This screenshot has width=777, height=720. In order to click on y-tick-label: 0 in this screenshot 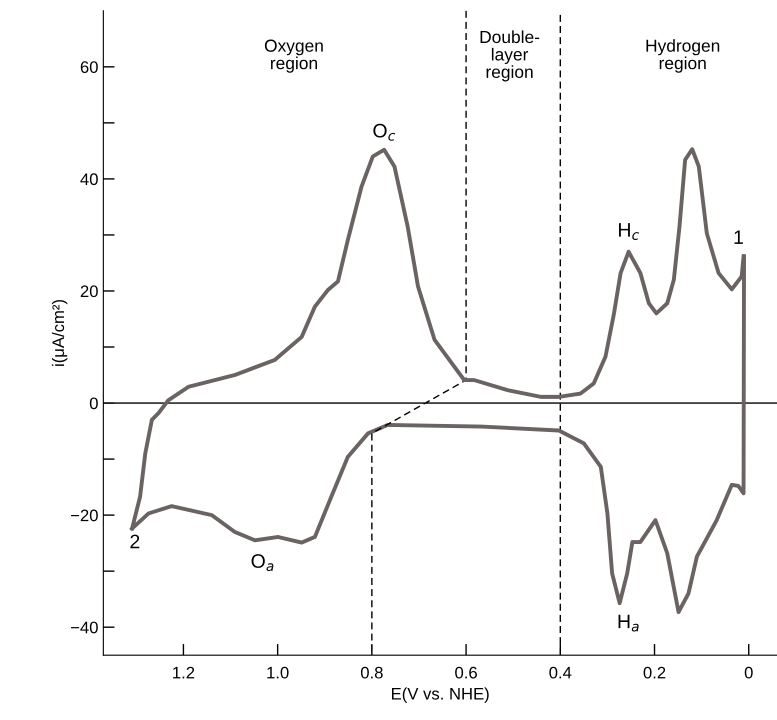, I will do `click(94, 403)`.